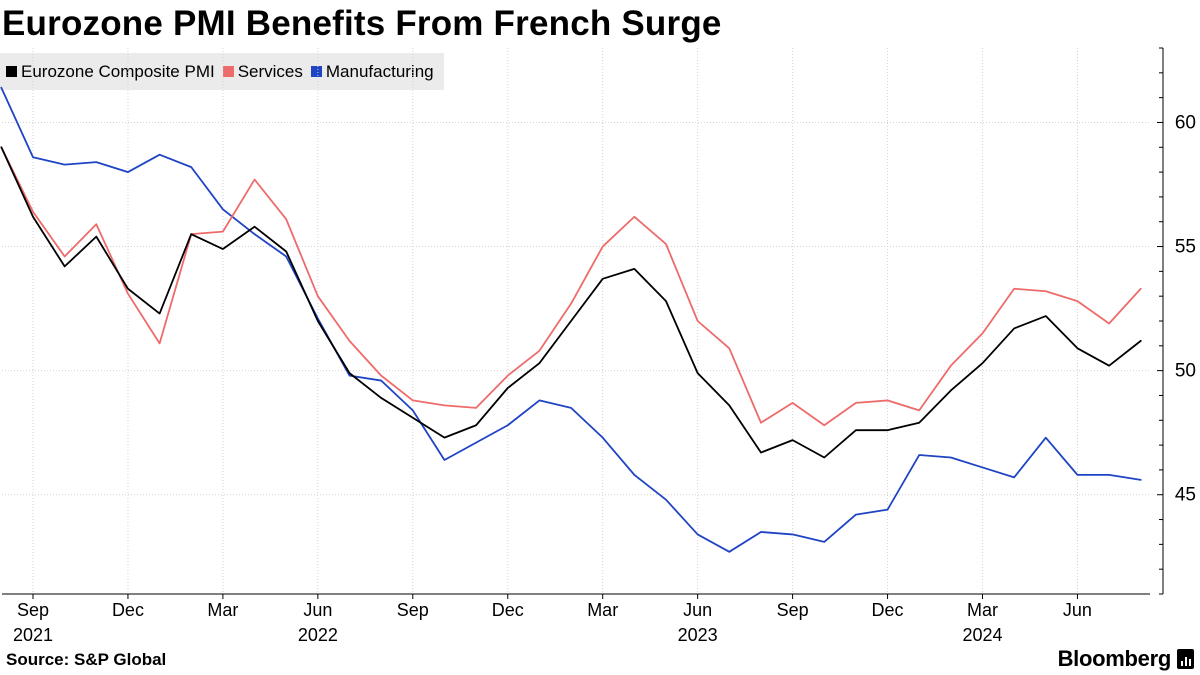  Describe the element at coordinates (316, 71) in the screenshot. I see `legend-swatch-manufacturing` at that location.